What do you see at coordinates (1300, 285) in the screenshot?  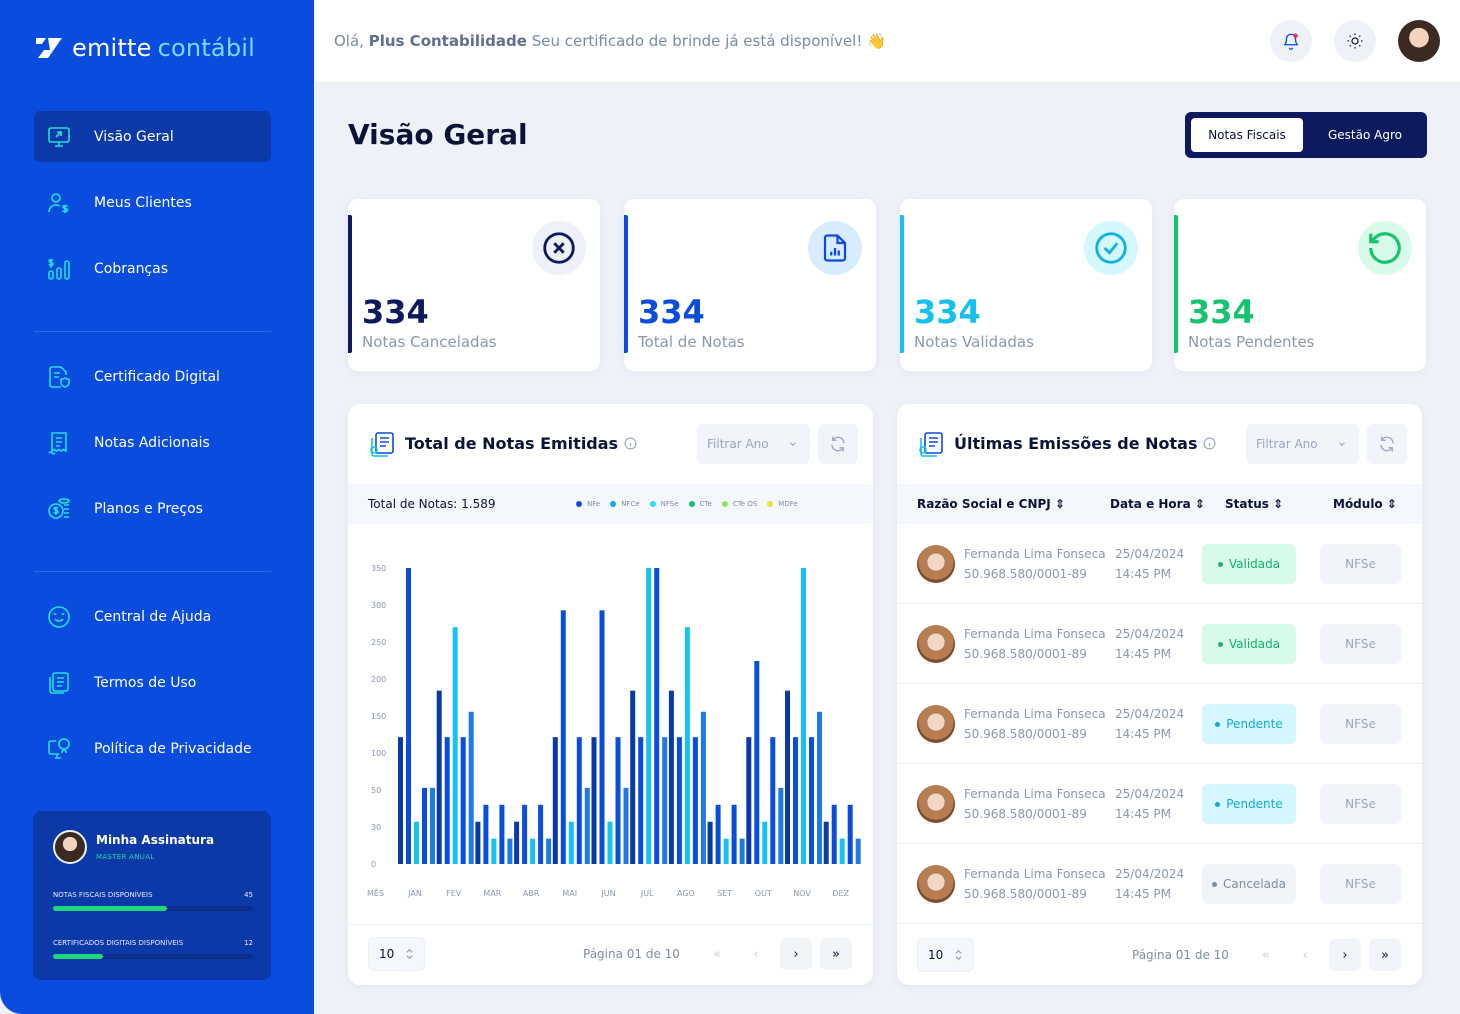 I see `stat-card-pendentes: 334 Notas Pendentes` at bounding box center [1300, 285].